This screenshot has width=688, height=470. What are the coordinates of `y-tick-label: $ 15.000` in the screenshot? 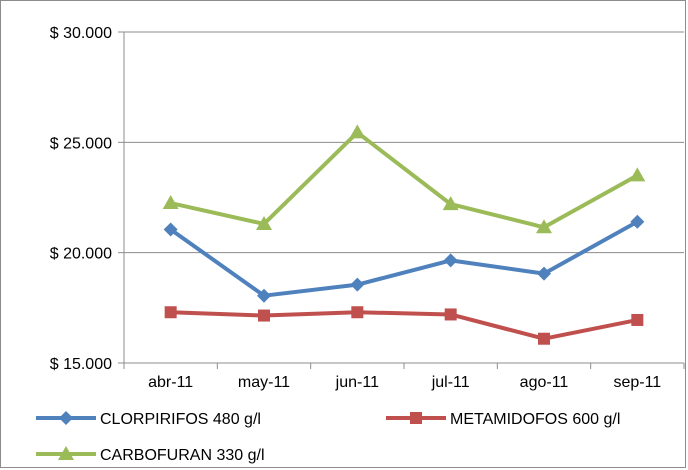 It's located at (81, 364).